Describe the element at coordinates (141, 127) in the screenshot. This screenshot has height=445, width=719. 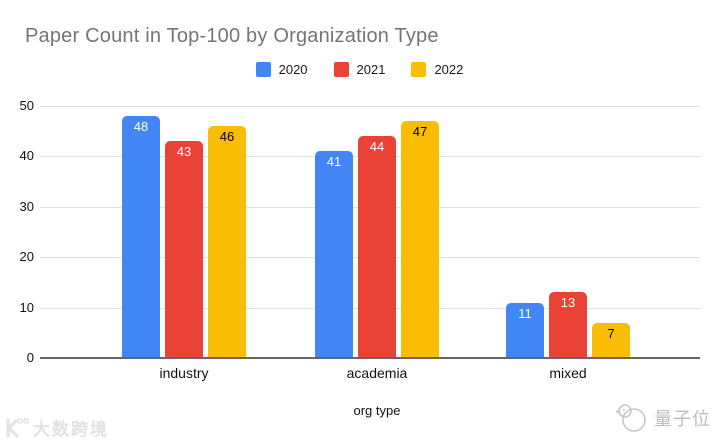
I see `bar-value-label: 48` at that location.